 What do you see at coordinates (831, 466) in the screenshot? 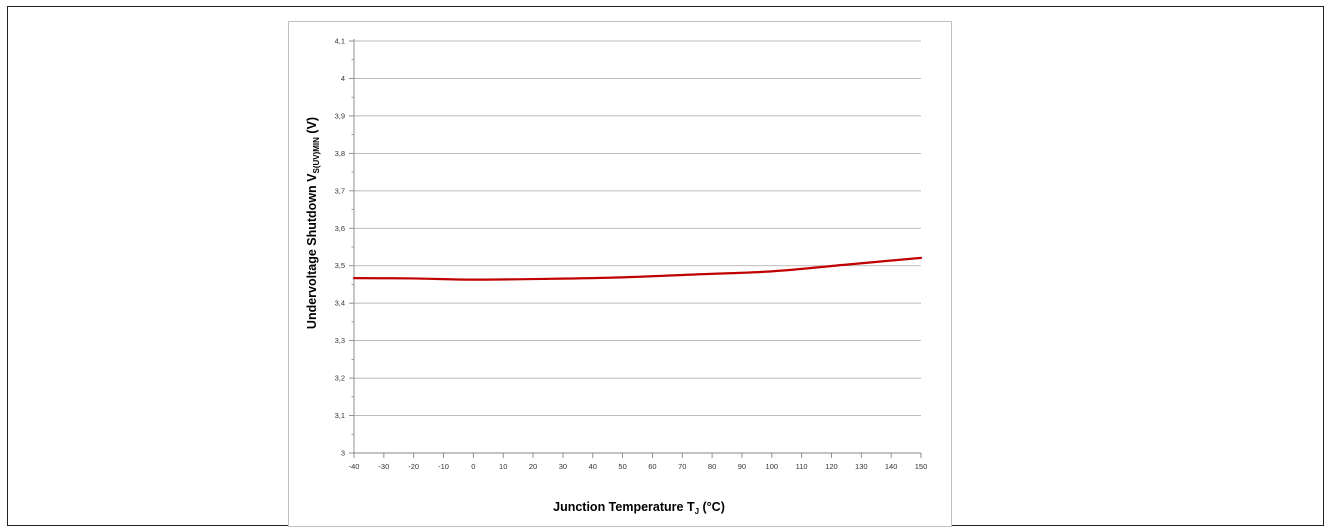
I see `x-tick-label: 120` at bounding box center [831, 466].